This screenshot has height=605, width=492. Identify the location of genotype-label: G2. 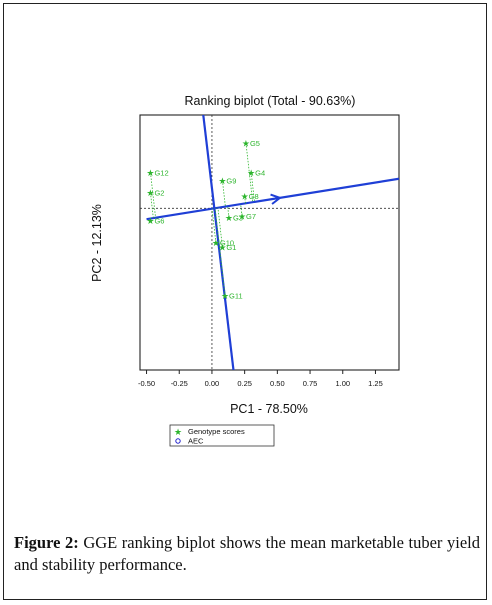
(159, 193).